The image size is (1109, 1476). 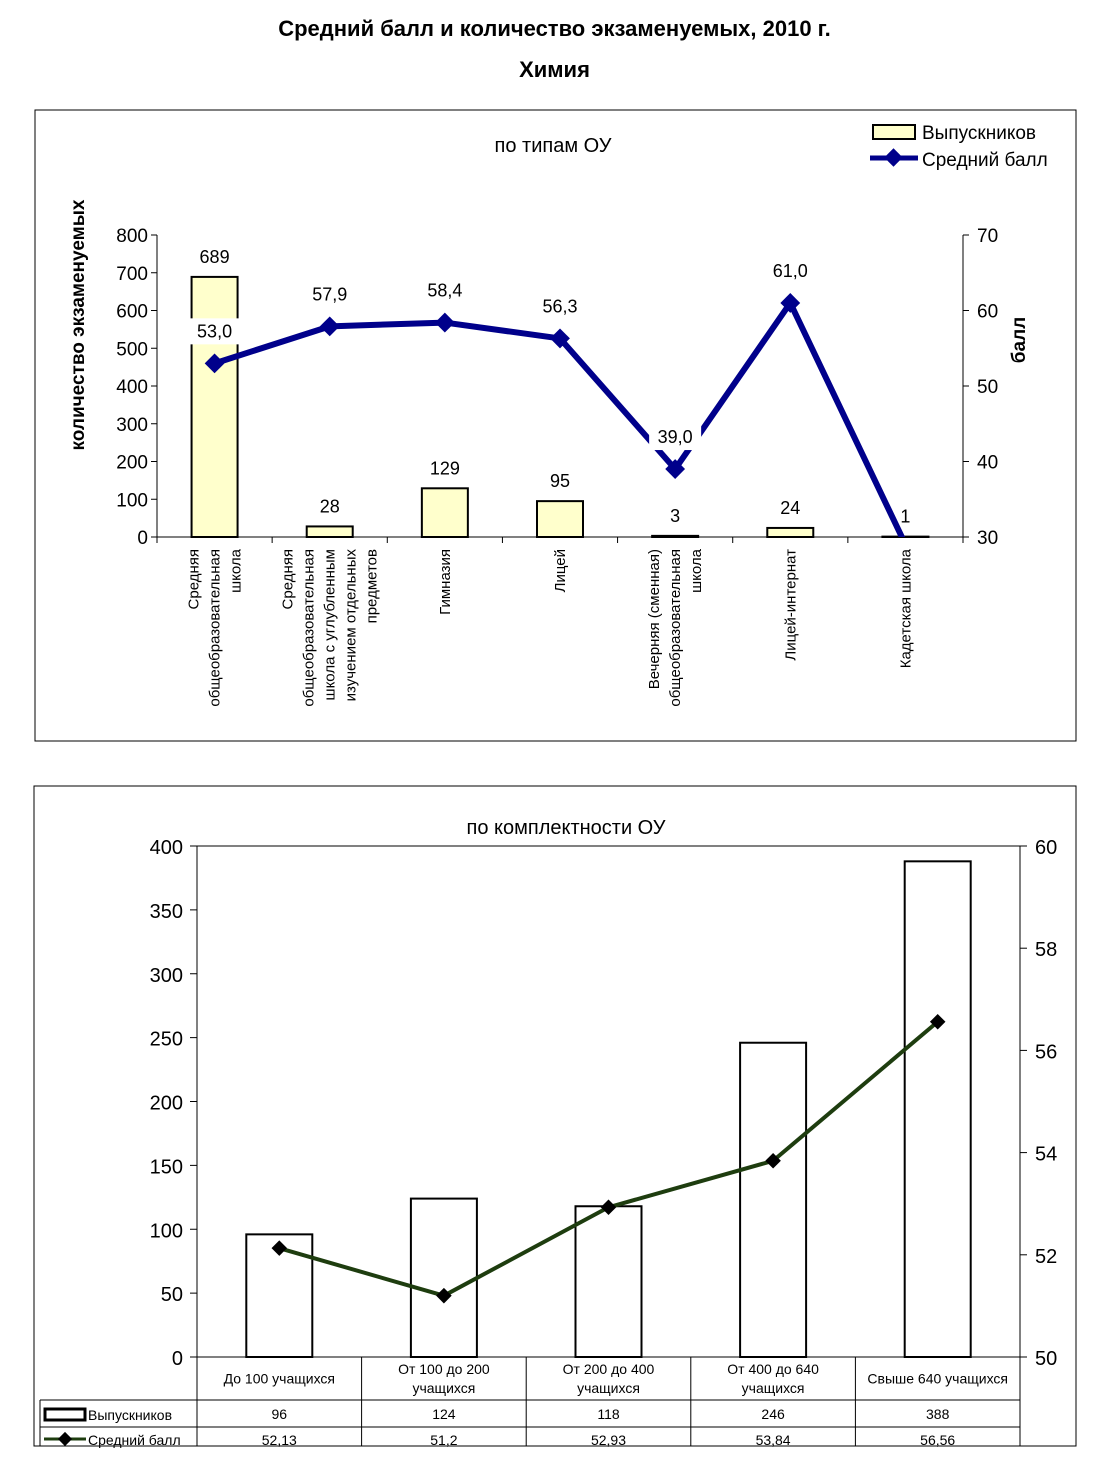 What do you see at coordinates (937, 1440) in the screenshot?
I see `table-value-score: 56,56` at bounding box center [937, 1440].